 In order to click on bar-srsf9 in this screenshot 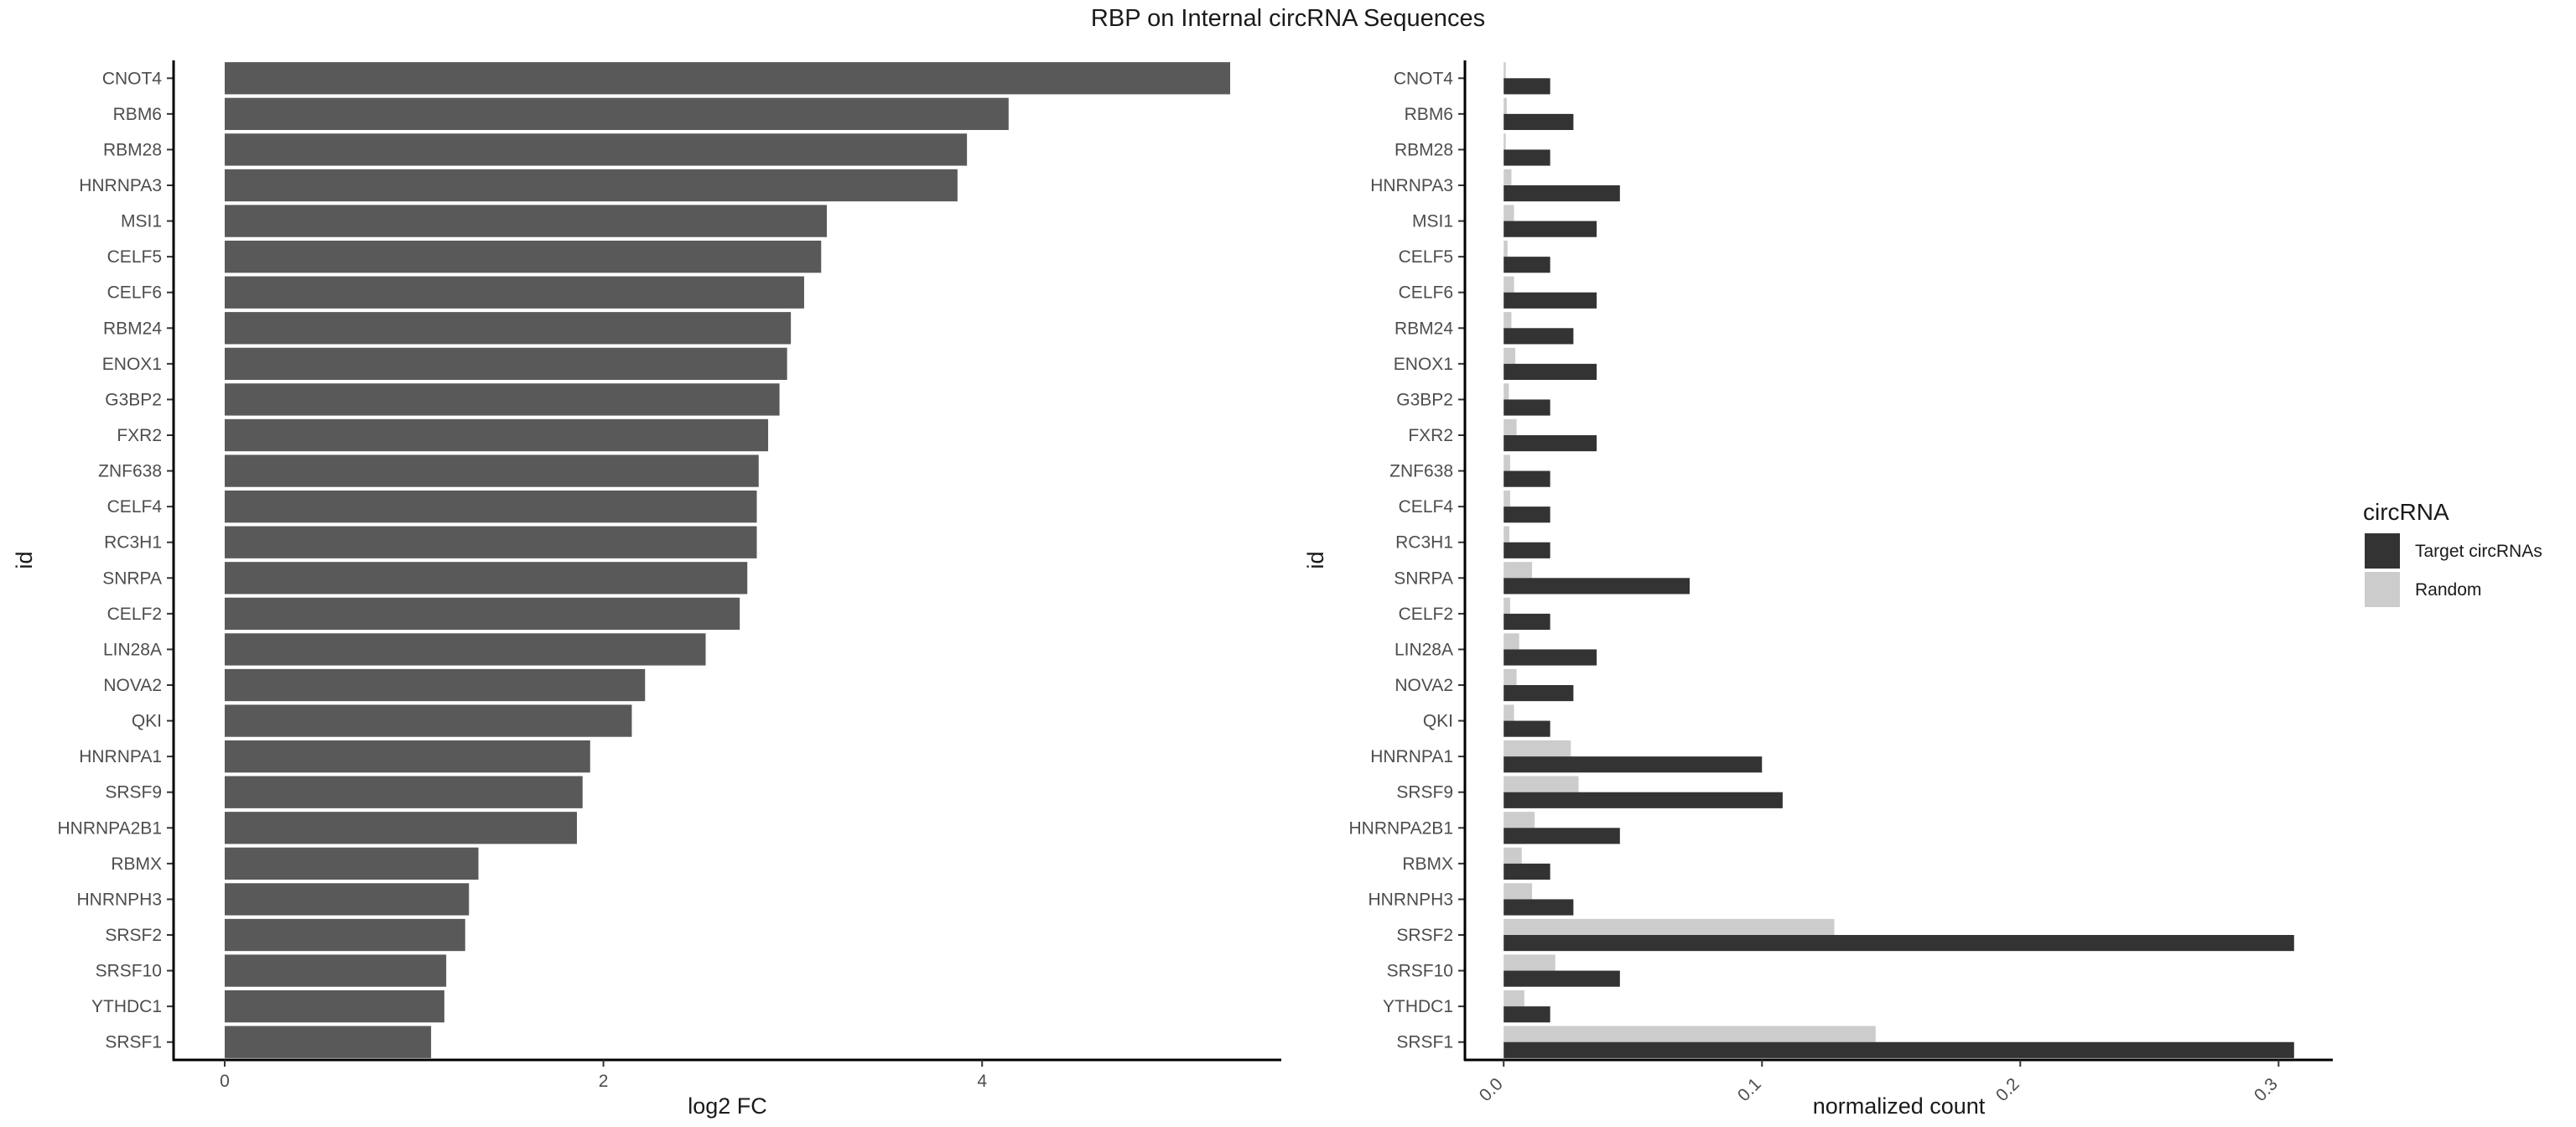, I will do `click(403, 792)`.